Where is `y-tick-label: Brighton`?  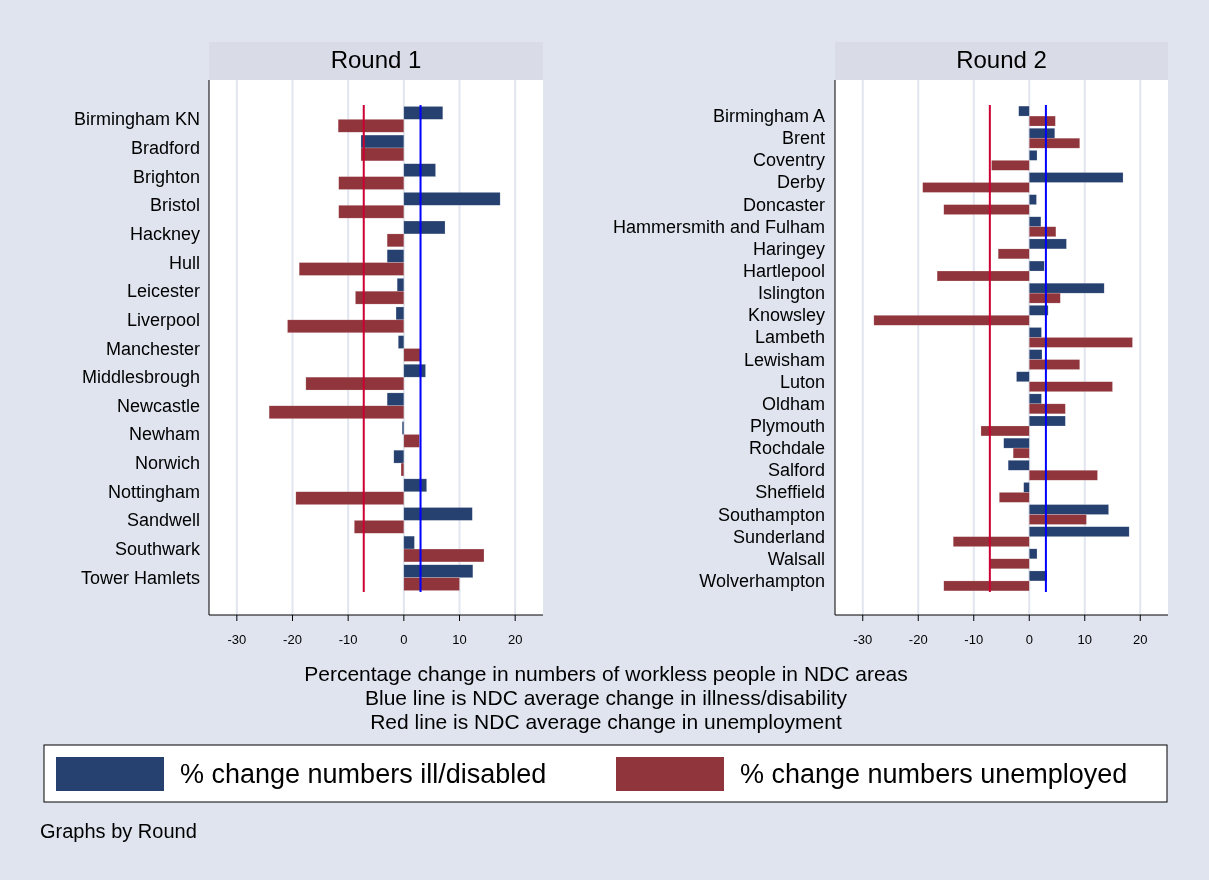 y-tick-label: Brighton is located at coordinates (166, 176).